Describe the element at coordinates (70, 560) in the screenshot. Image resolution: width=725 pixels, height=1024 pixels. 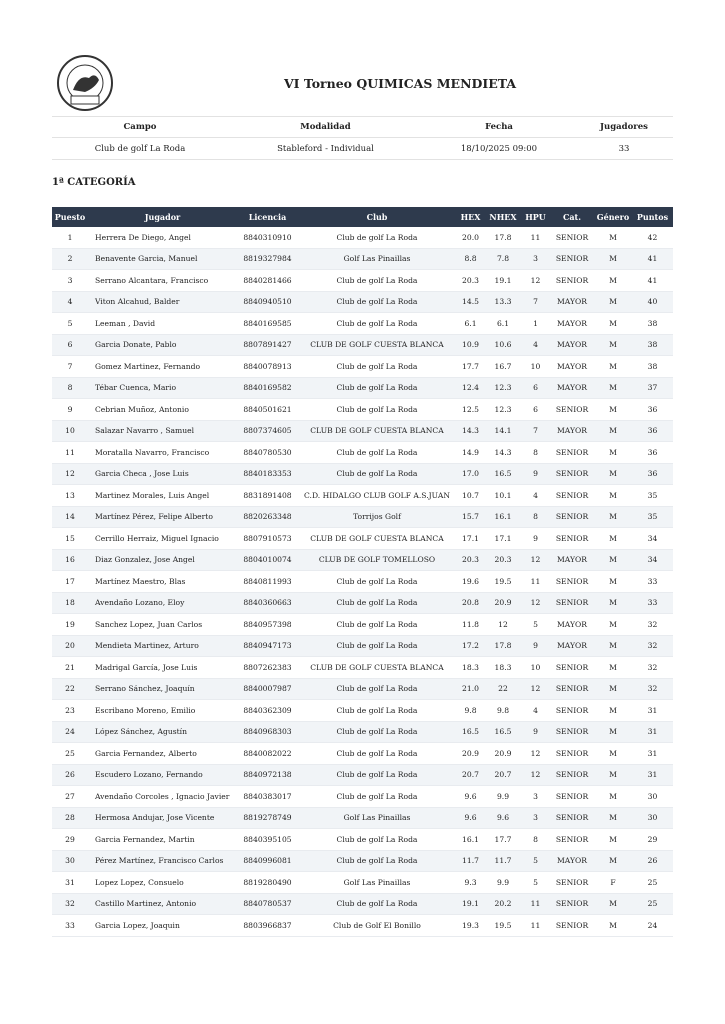
I see `table-cell: 16` at that location.